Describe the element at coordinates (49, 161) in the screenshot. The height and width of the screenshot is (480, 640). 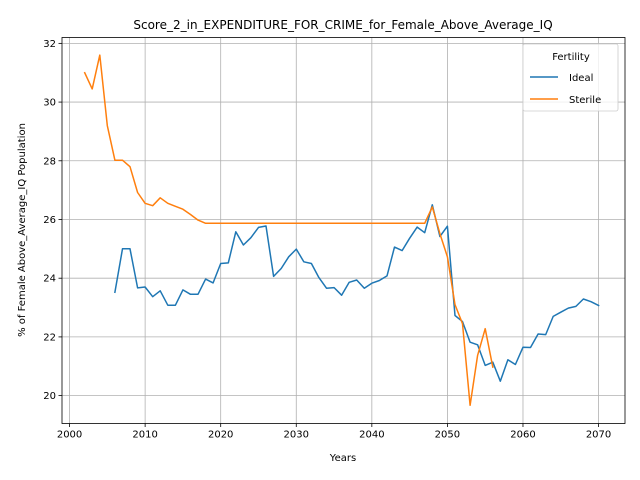
I see `y-tick-label: 28` at that location.